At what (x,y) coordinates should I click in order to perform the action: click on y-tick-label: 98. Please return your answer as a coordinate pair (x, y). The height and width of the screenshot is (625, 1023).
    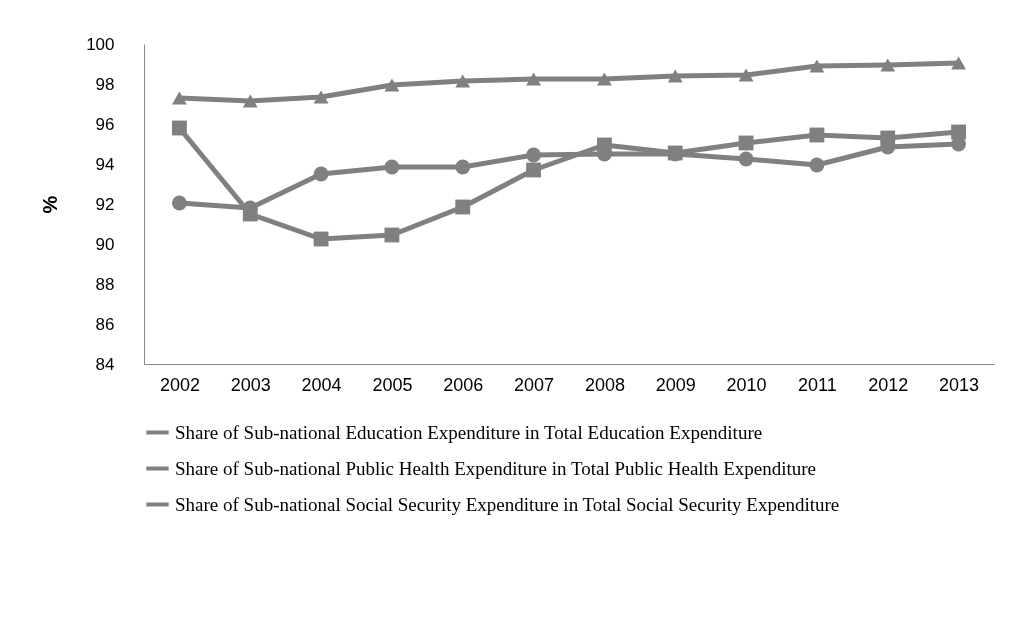
    Looking at the image, I should click on (105, 84).